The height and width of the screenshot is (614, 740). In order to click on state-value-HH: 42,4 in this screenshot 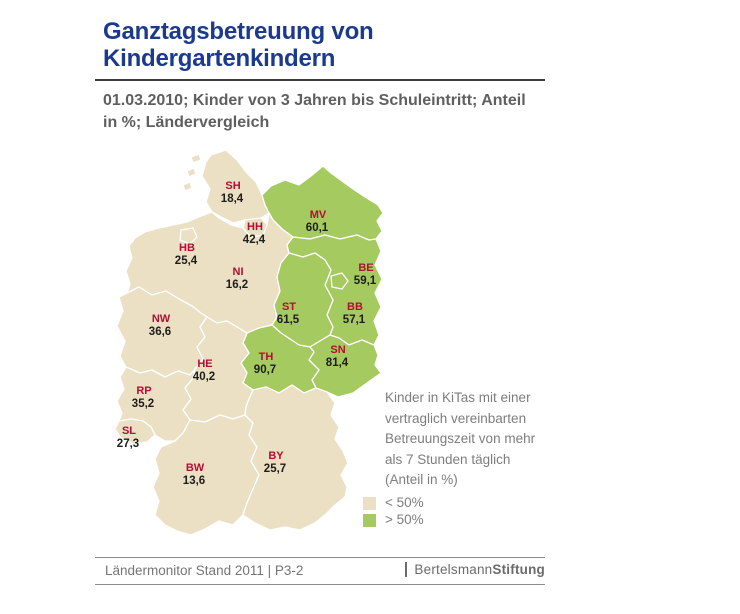, I will do `click(254, 240)`.